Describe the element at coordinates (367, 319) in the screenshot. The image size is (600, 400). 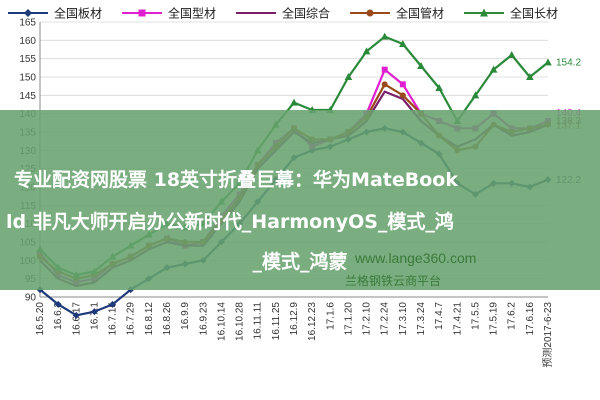
I see `x-tick-label: 17.2.10` at that location.